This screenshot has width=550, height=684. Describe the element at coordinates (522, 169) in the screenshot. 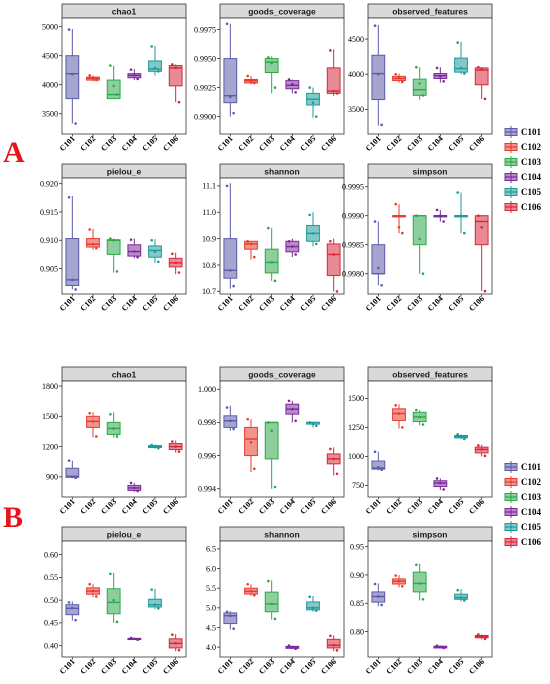

I see `legend-a: C101 C102 C103 C104 C105 C106` at that location.